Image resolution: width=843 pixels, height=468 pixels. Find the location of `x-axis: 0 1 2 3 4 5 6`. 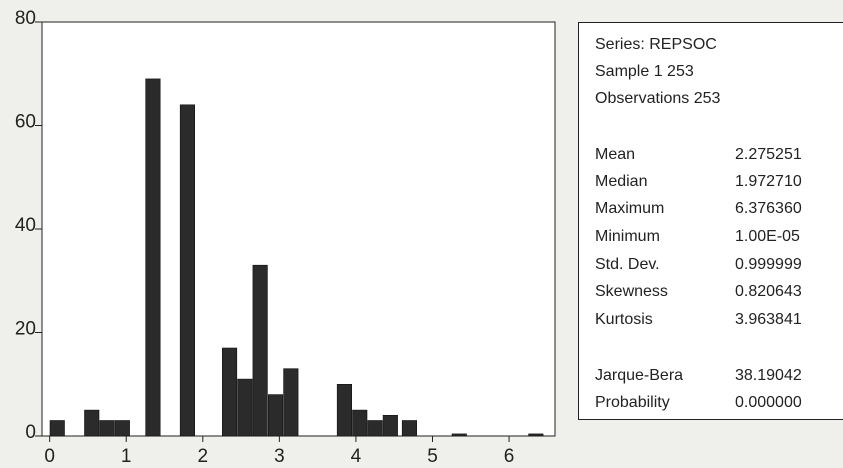

x-axis: 0 1 2 3 4 5 6 is located at coordinates (279, 451).